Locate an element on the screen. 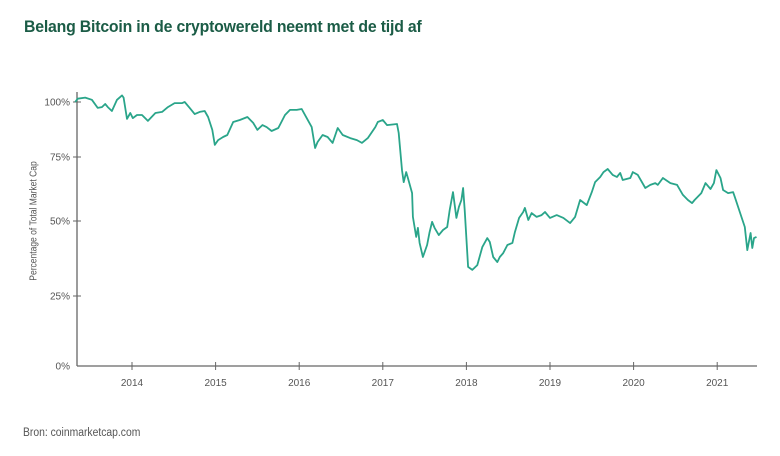 Image resolution: width=780 pixels, height=456 pixels. x-axis: 2014 2015 2016 2017 2018 2019 2020 2021 is located at coordinates (417, 375).